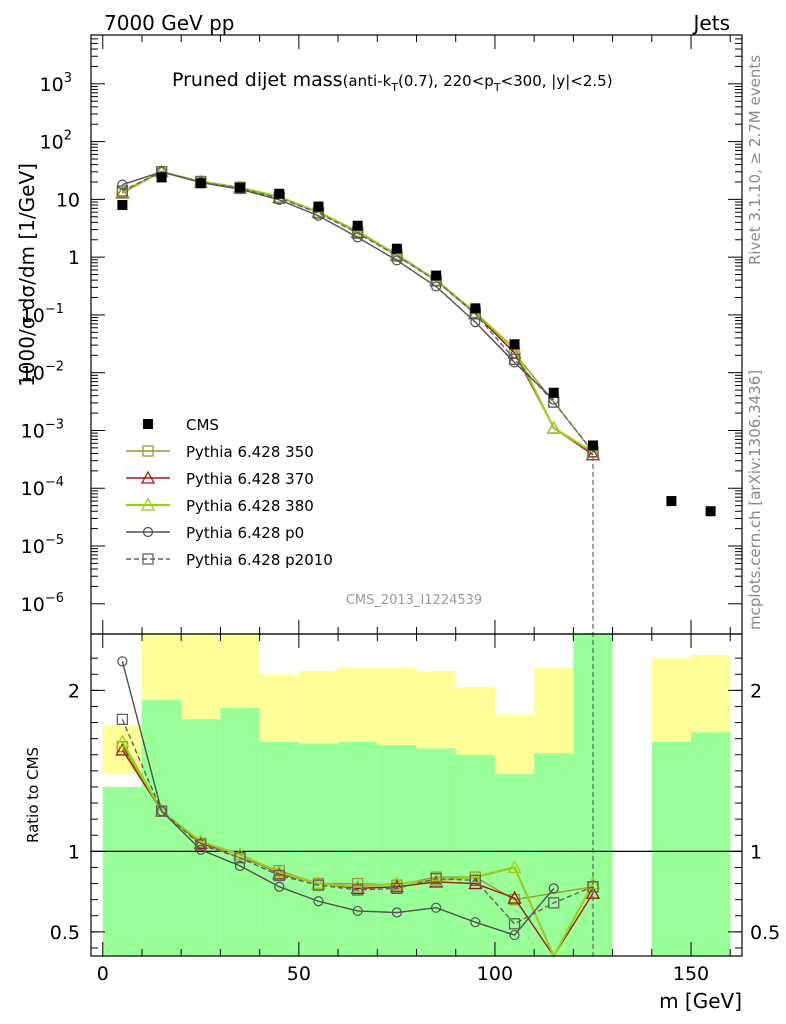  Describe the element at coordinates (68, 200) in the screenshot. I see `y-tick-label: 10` at that location.